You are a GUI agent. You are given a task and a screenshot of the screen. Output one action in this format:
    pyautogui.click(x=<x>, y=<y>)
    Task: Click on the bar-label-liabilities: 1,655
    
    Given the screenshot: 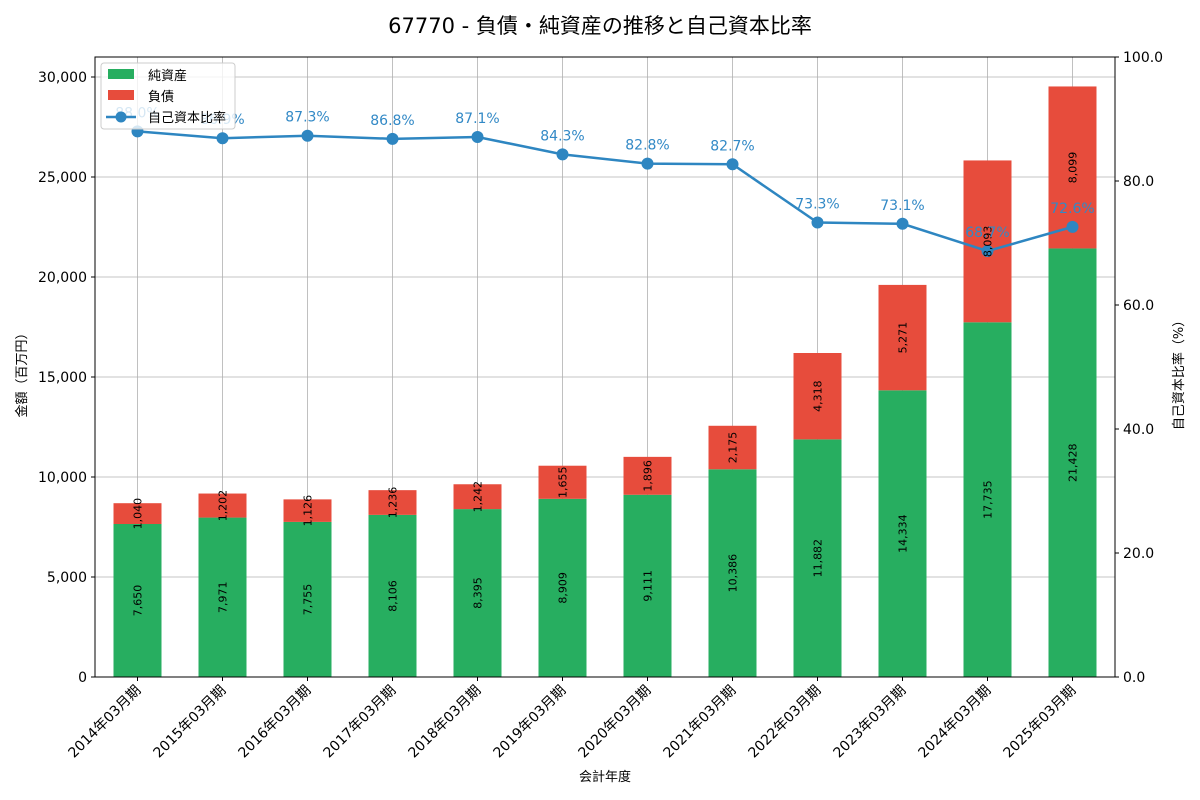 What is the action you would take?
    pyautogui.click(x=563, y=483)
    